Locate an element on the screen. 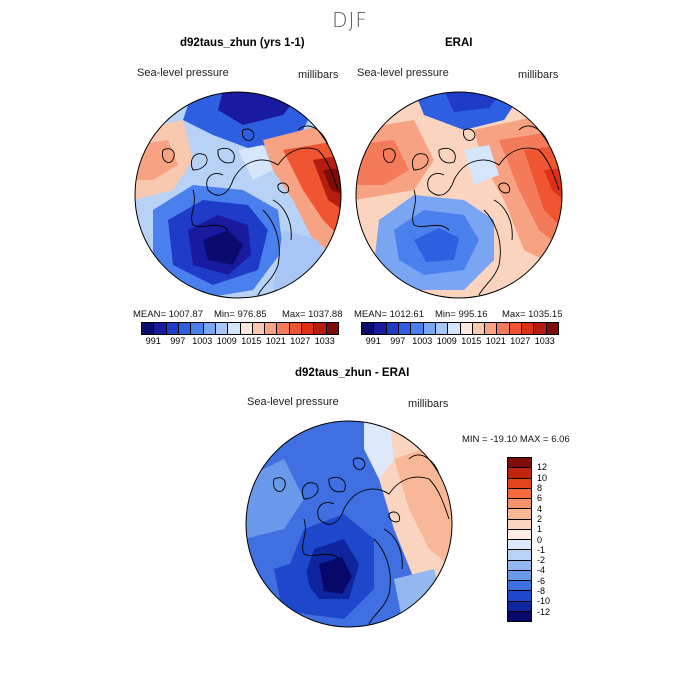 This screenshot has height=700, width=700. diff-slp-map is located at coordinates (349, 524).